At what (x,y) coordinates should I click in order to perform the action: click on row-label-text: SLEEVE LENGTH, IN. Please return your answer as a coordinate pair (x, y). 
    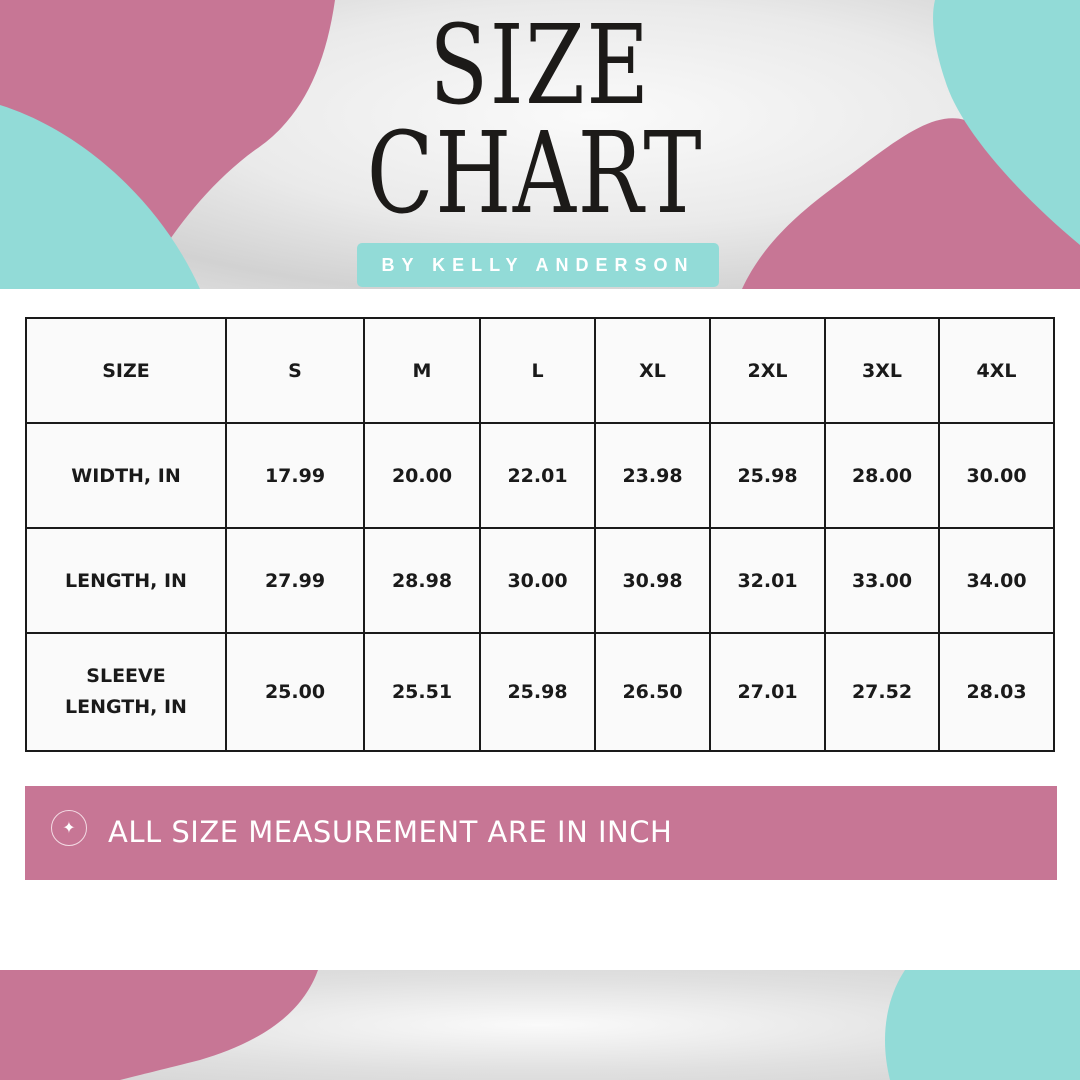
    Looking at the image, I should click on (126, 691).